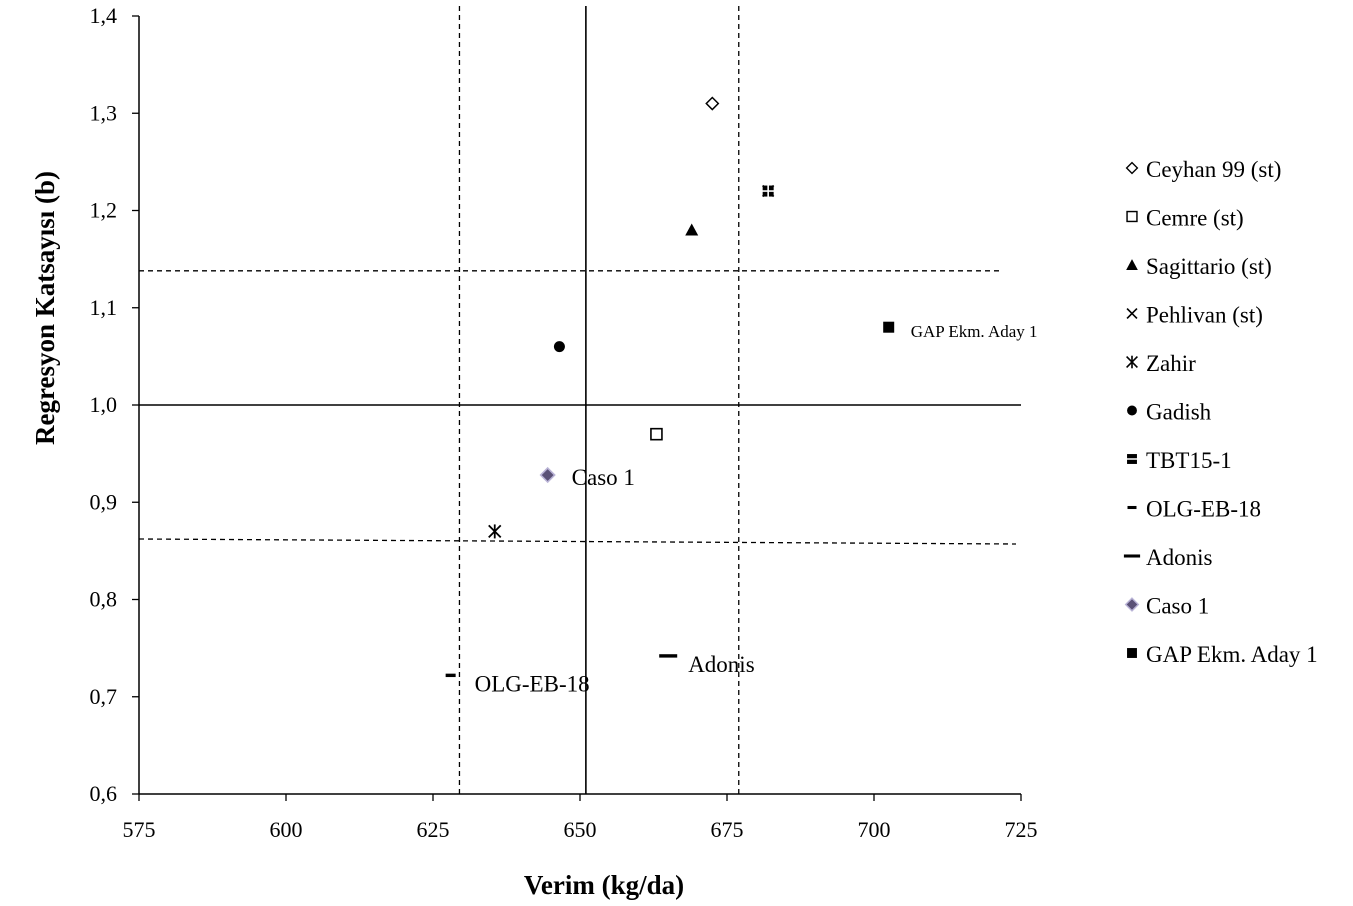  What do you see at coordinates (721, 664) in the screenshot?
I see `point-label: Adonis` at bounding box center [721, 664].